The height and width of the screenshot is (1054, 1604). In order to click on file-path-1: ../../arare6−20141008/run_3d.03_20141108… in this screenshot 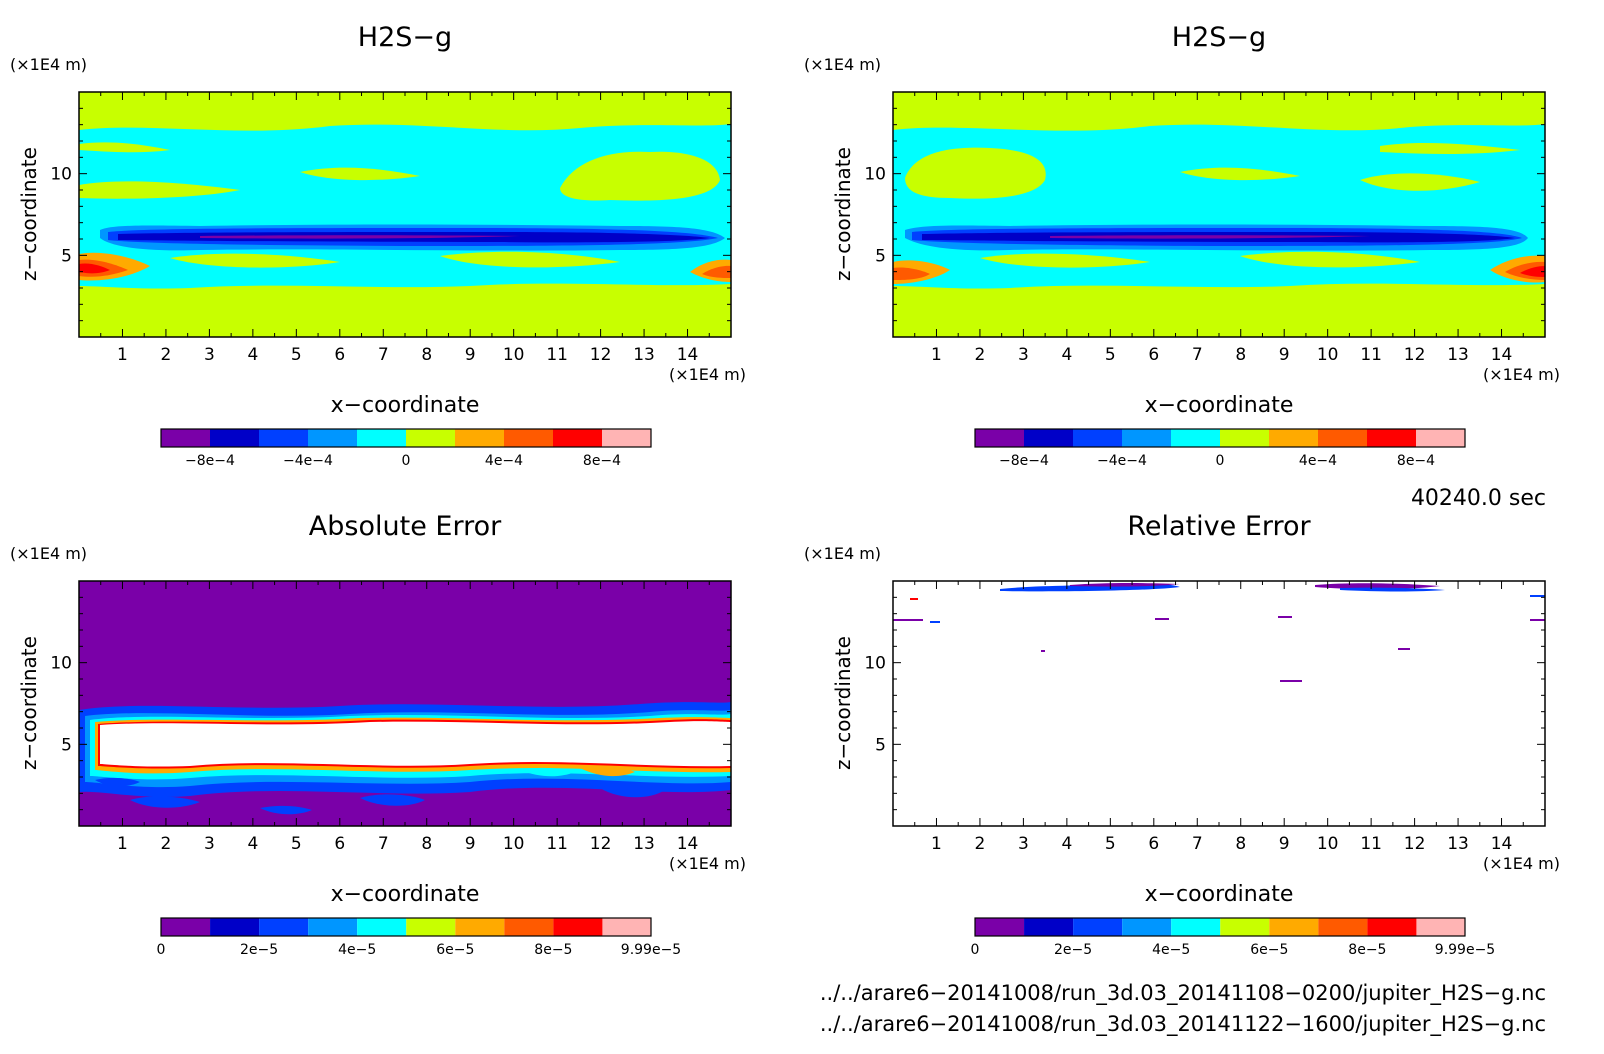, I will do `click(1183, 993)`.